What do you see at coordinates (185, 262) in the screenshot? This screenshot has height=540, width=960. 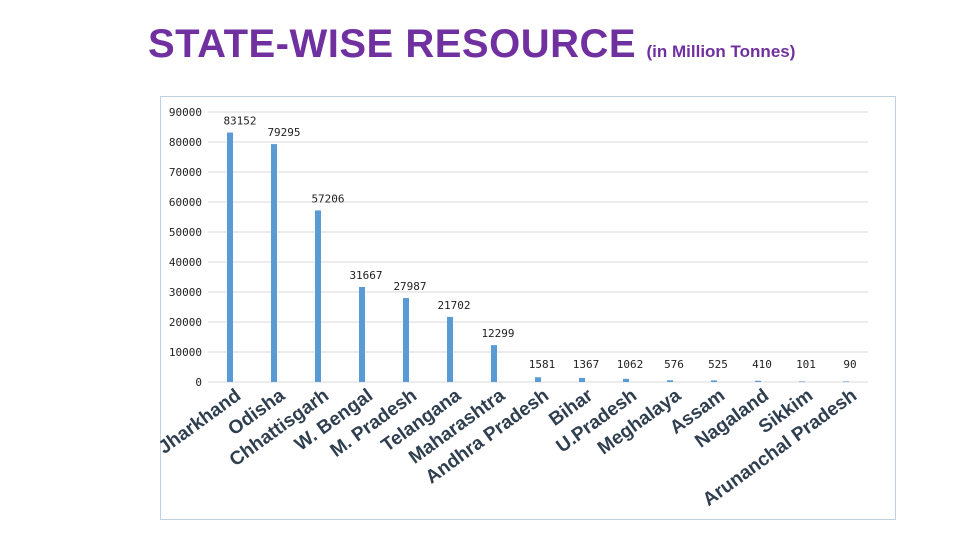 I see `y-tick-label: 40000` at bounding box center [185, 262].